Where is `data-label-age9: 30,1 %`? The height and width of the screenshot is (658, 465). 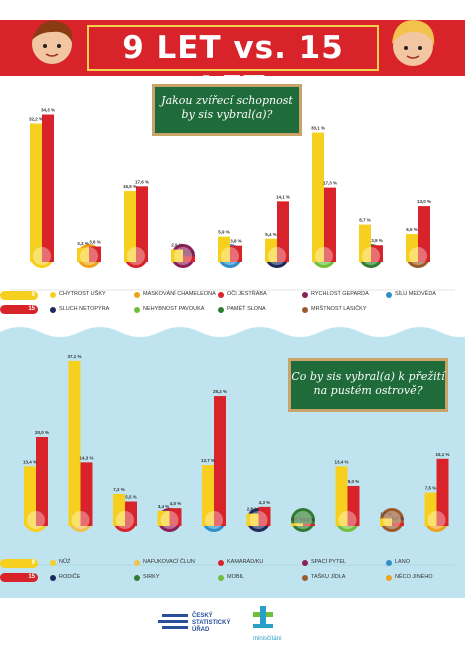
data-label-age9: 30,1 % is located at coordinates (318, 128).